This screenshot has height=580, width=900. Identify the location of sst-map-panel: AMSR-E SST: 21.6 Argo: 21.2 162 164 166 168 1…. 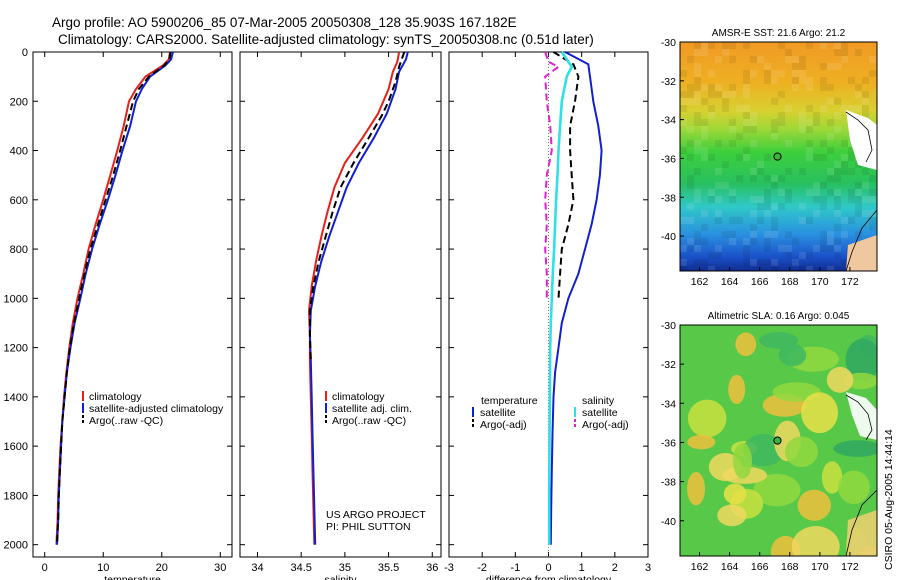
(769, 158).